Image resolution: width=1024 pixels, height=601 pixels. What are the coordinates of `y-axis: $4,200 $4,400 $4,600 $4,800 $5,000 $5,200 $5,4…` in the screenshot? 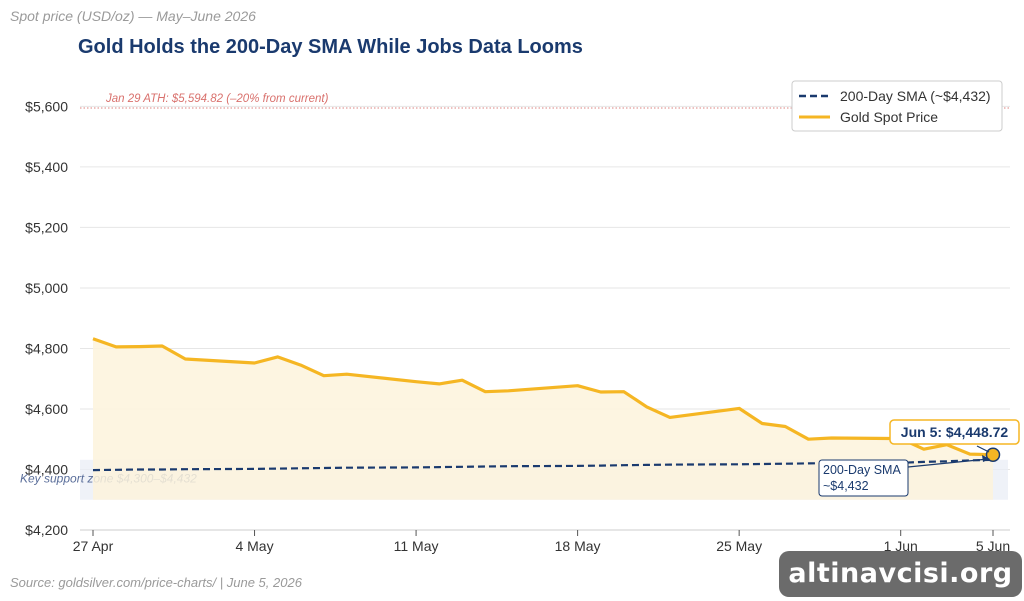 It's located at (46, 318).